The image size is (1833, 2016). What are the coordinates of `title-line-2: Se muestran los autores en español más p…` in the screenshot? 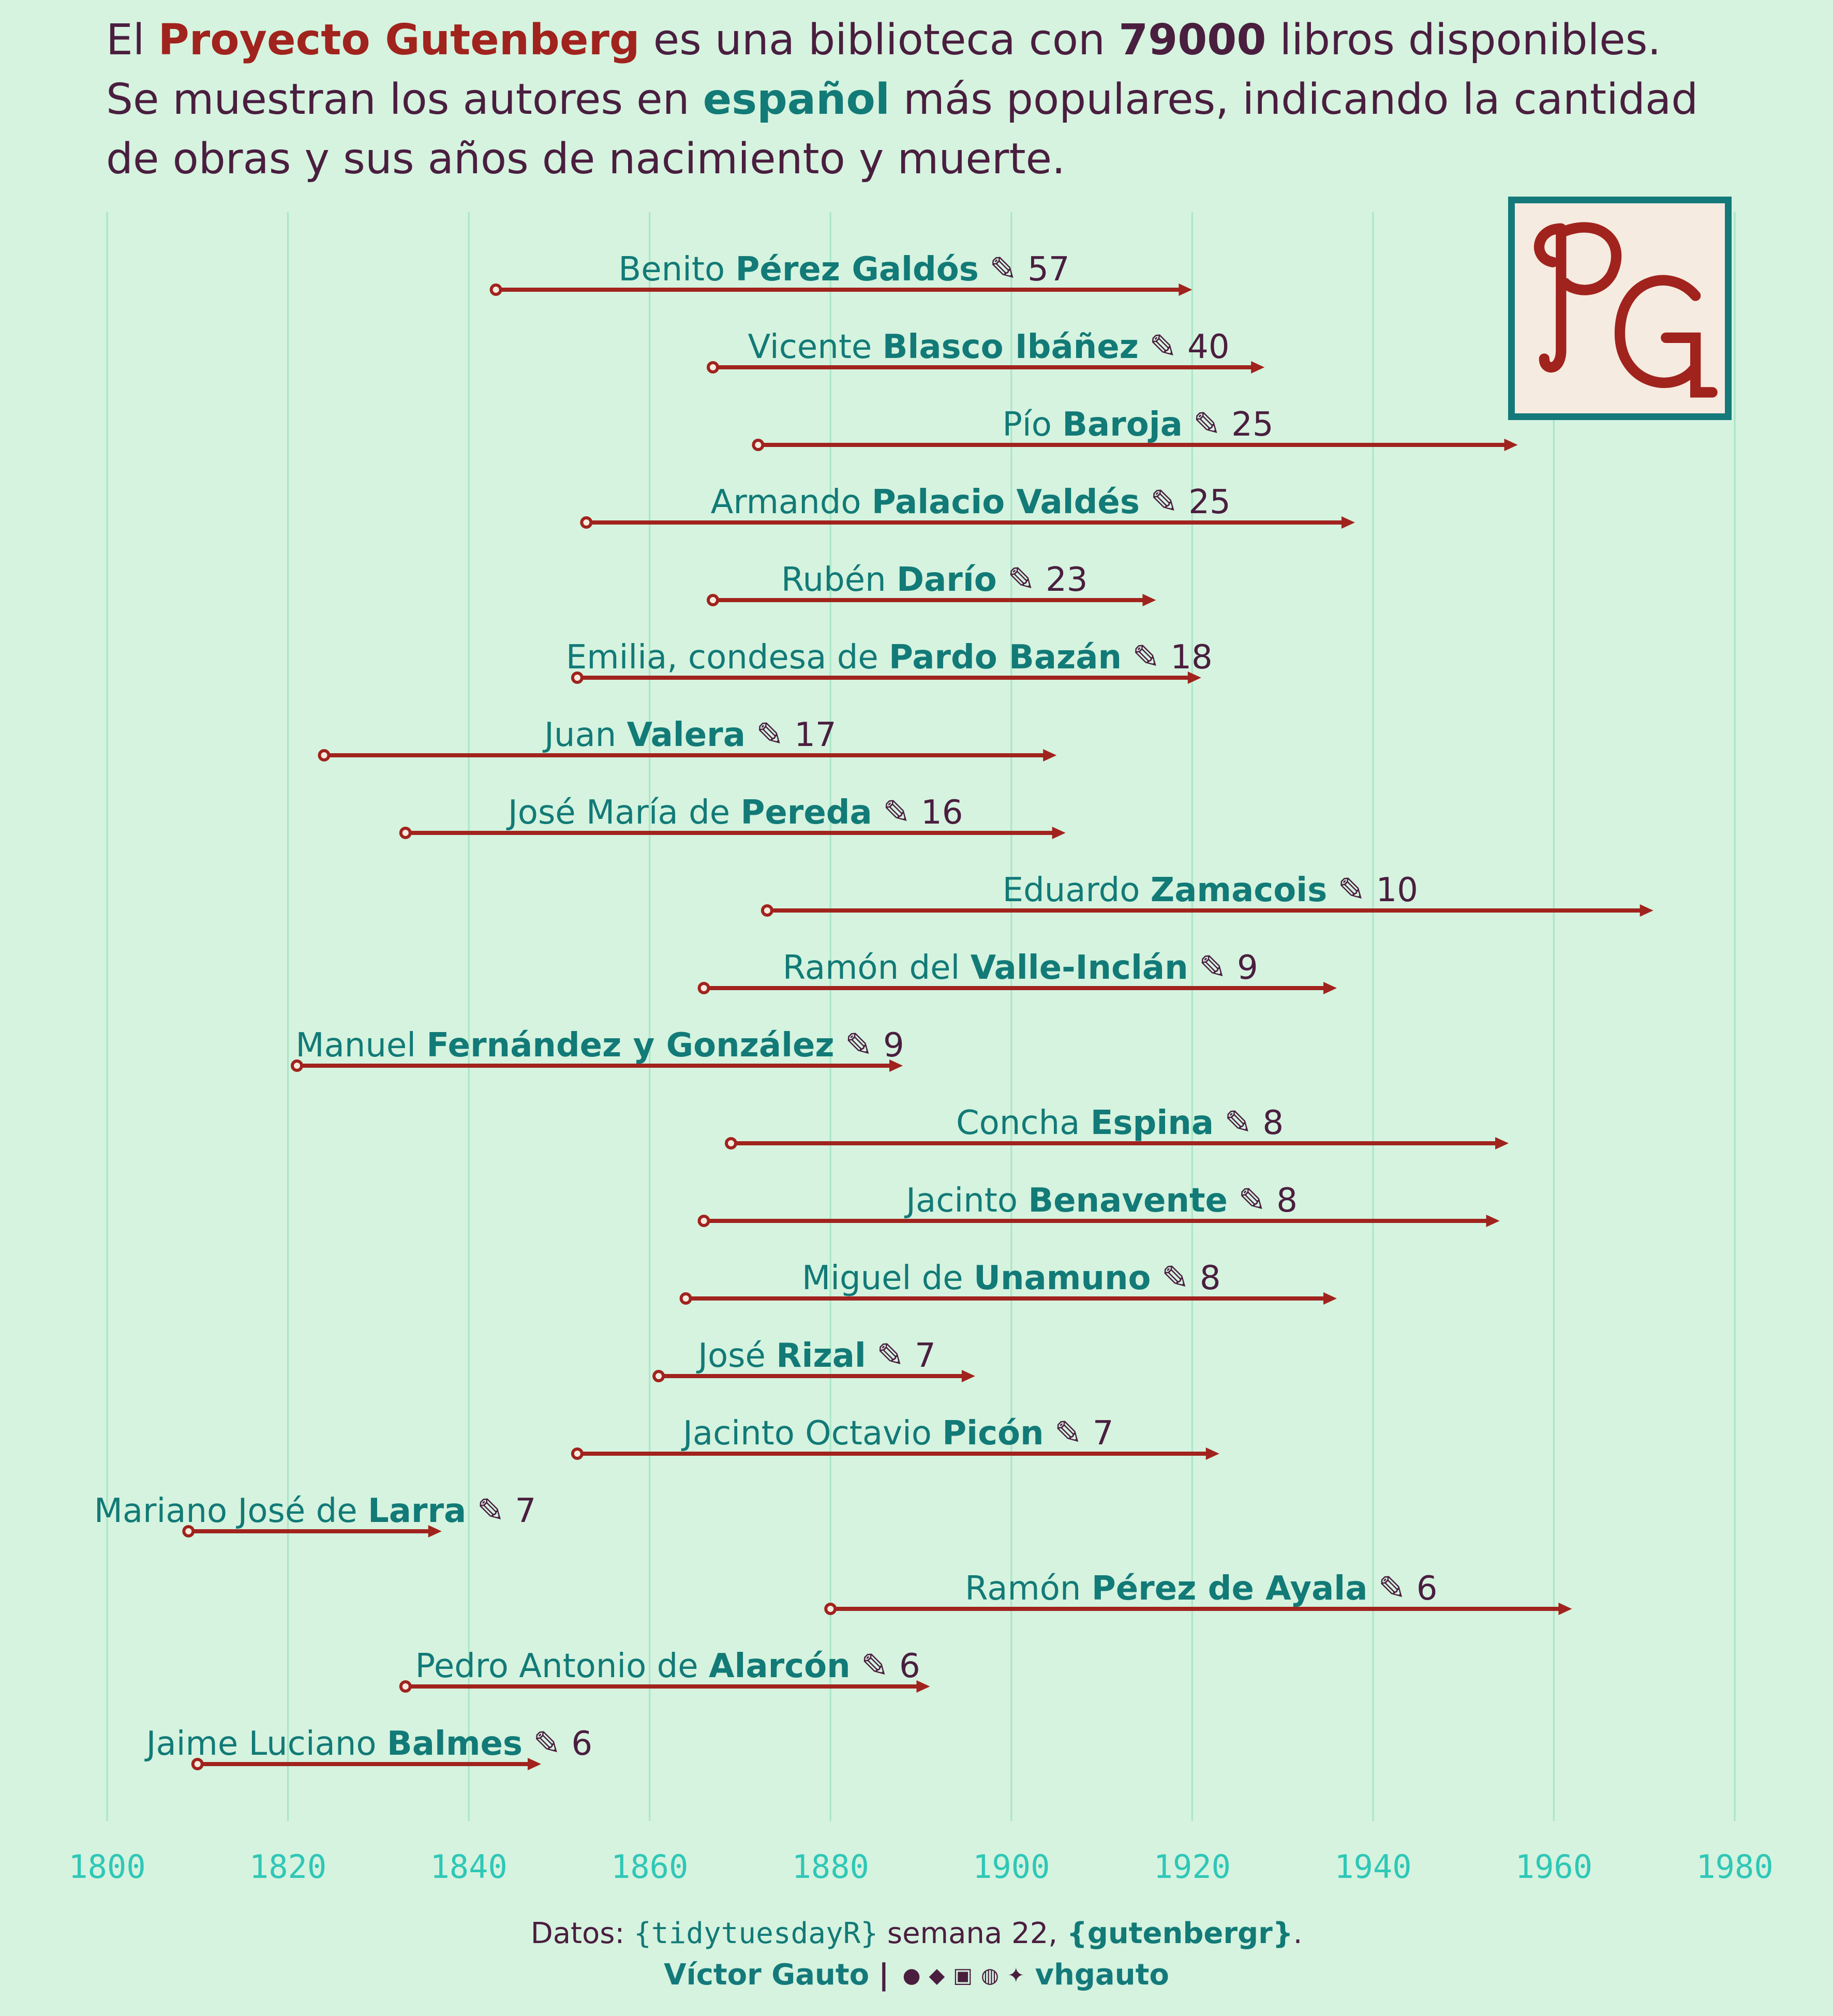 It's located at (934, 99).